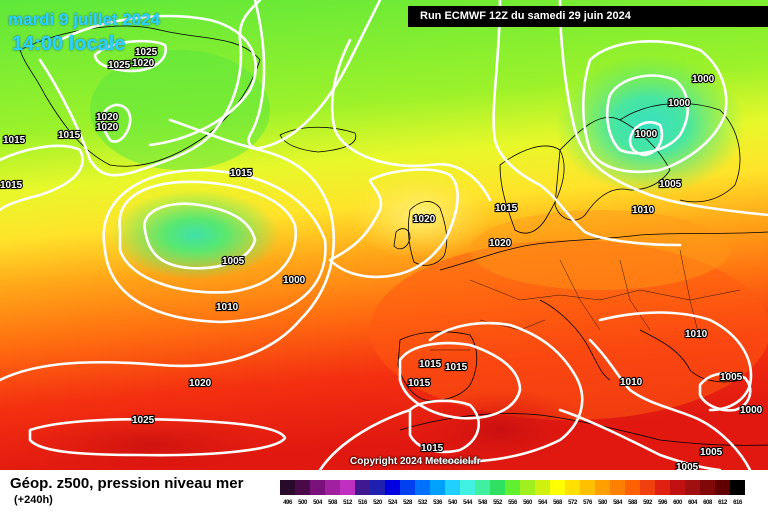  I want to click on finland-coast, so click(680, 153).